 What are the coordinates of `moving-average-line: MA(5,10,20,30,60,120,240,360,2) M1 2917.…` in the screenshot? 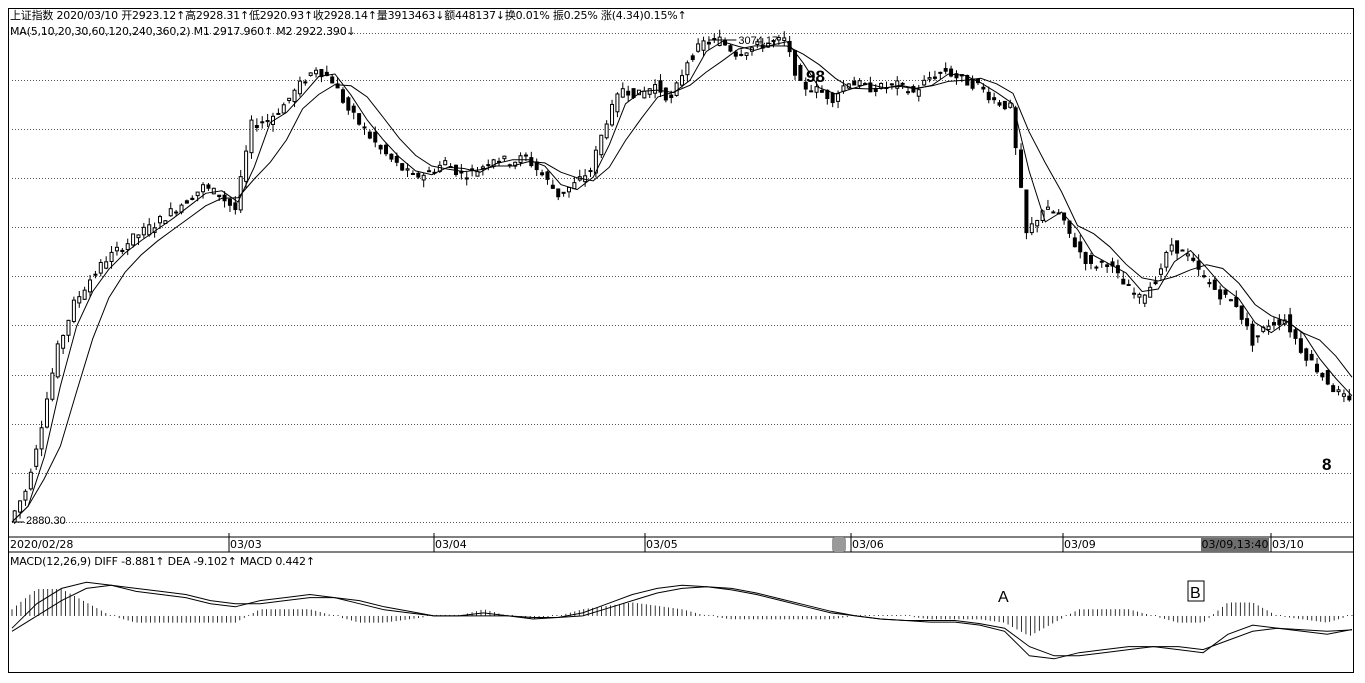 It's located at (183, 31).